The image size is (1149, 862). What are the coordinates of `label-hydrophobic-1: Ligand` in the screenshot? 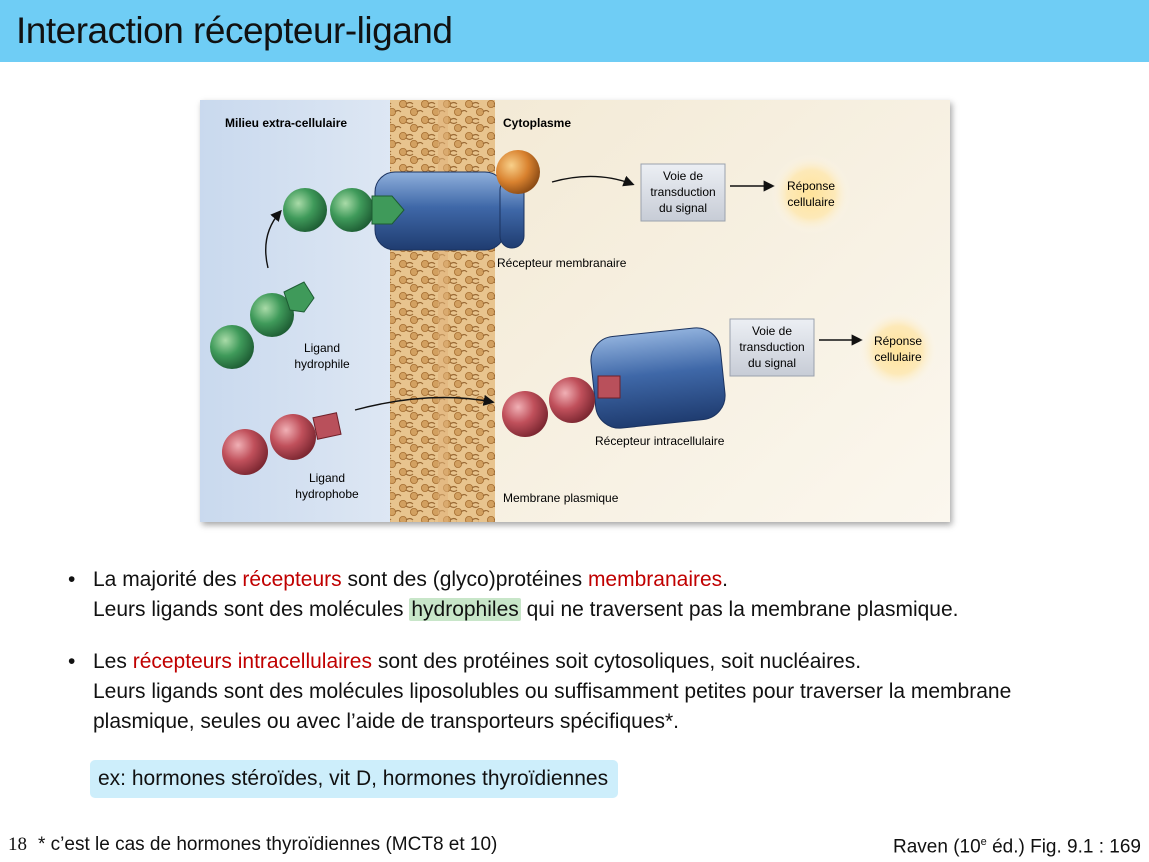 It's located at (327, 478).